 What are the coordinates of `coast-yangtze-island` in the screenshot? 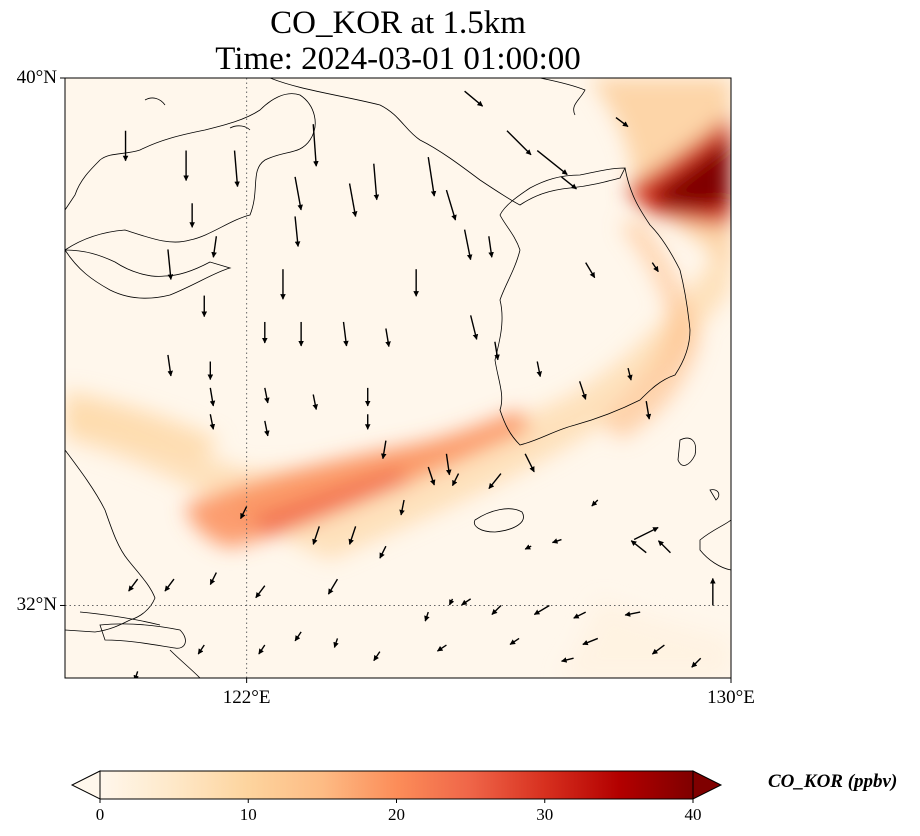 It's located at (120, 618).